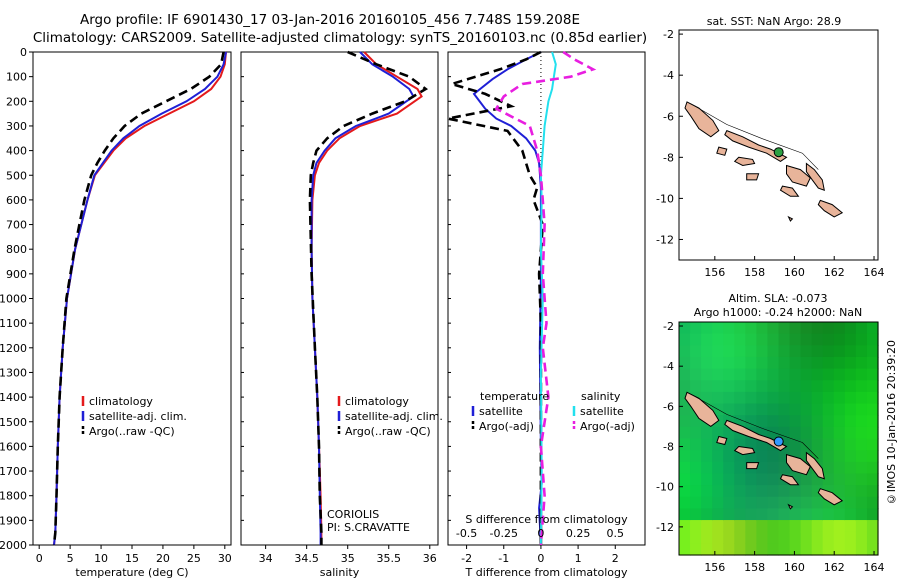 The width and height of the screenshot is (900, 580). Describe the element at coordinates (16, 175) in the screenshot. I see `depth-tick-label: 500` at that location.